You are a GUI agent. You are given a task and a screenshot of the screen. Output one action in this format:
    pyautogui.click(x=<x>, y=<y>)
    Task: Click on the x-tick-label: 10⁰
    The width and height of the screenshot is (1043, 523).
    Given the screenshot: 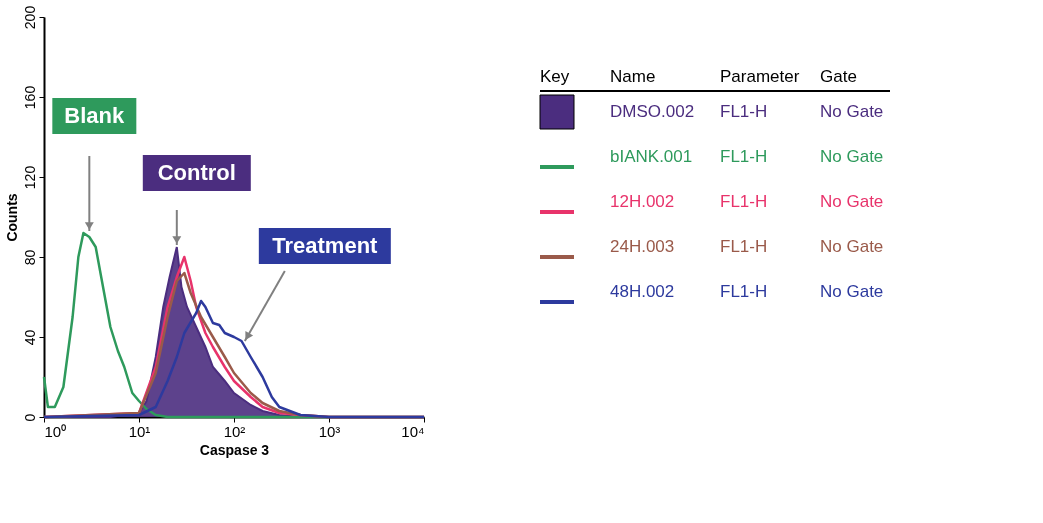 What is the action you would take?
    pyautogui.click(x=55, y=431)
    